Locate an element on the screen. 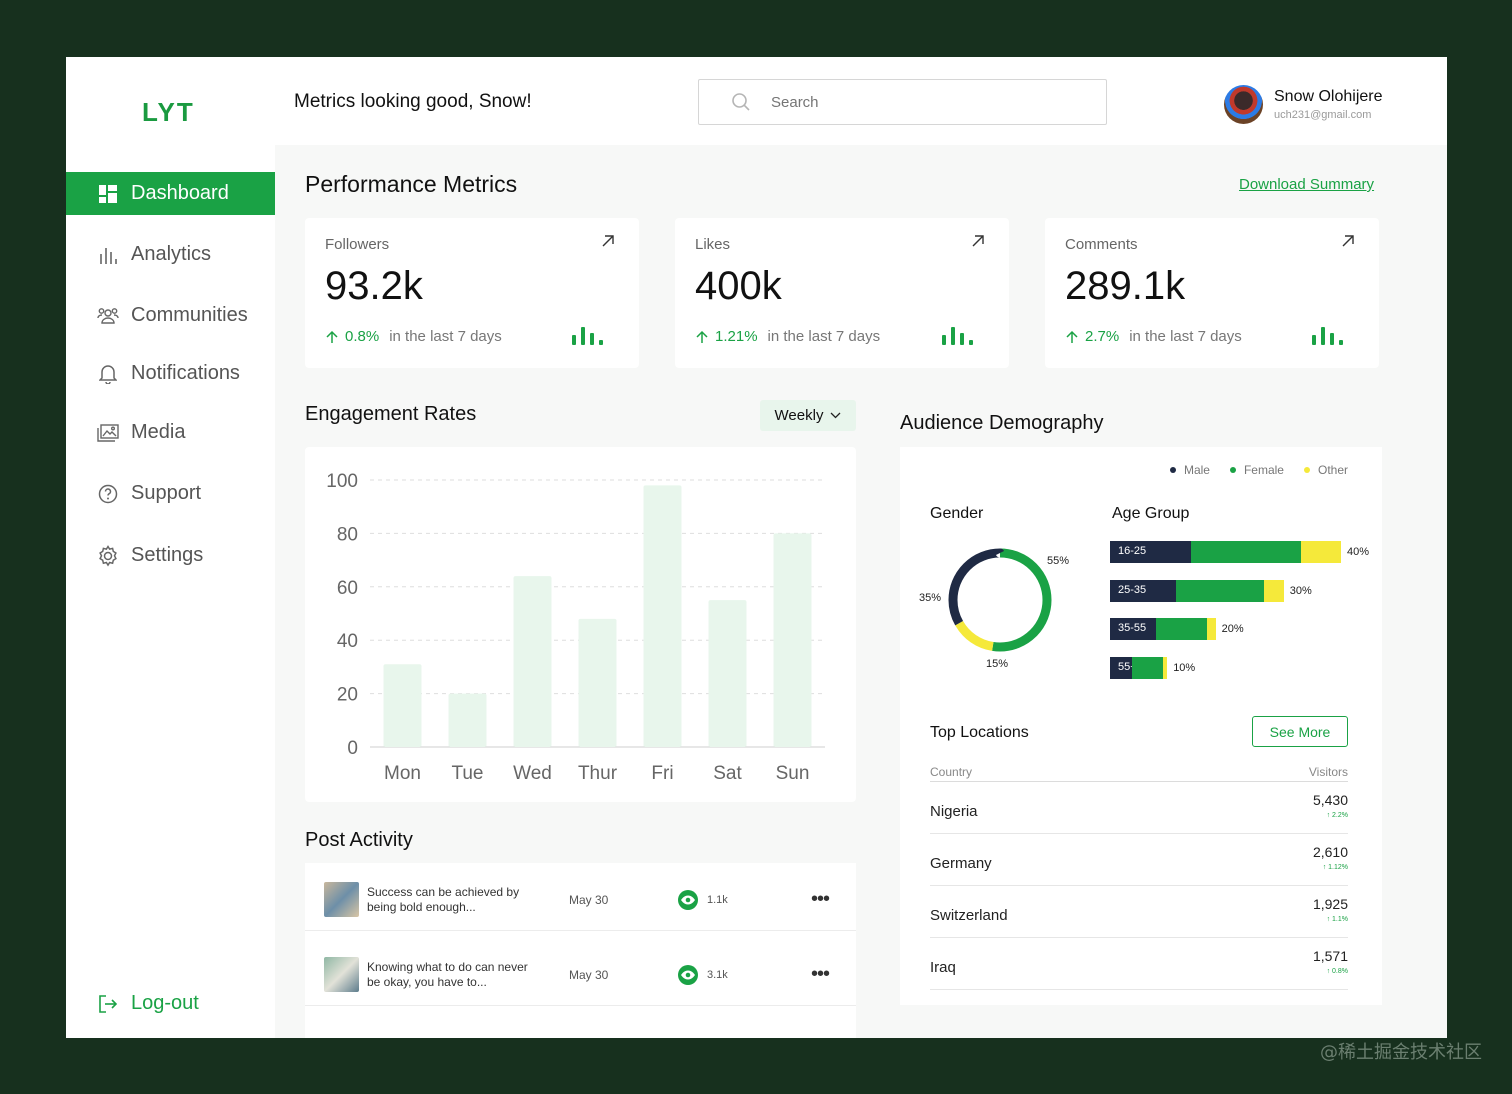 This screenshot has height=1094, width=1512. metric-change: 0.8% is located at coordinates (362, 336).